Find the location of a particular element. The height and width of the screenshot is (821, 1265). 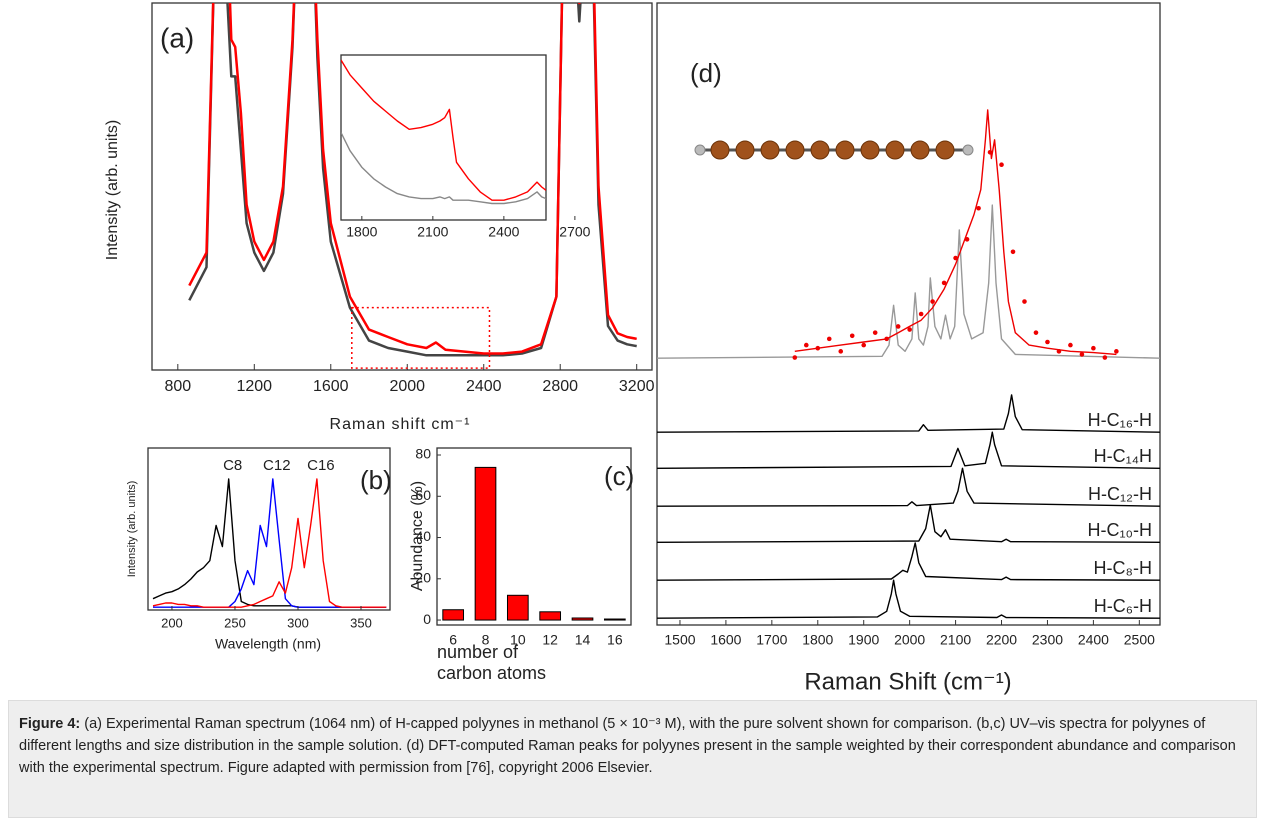

x-tick-label: 2800 is located at coordinates (560, 386).